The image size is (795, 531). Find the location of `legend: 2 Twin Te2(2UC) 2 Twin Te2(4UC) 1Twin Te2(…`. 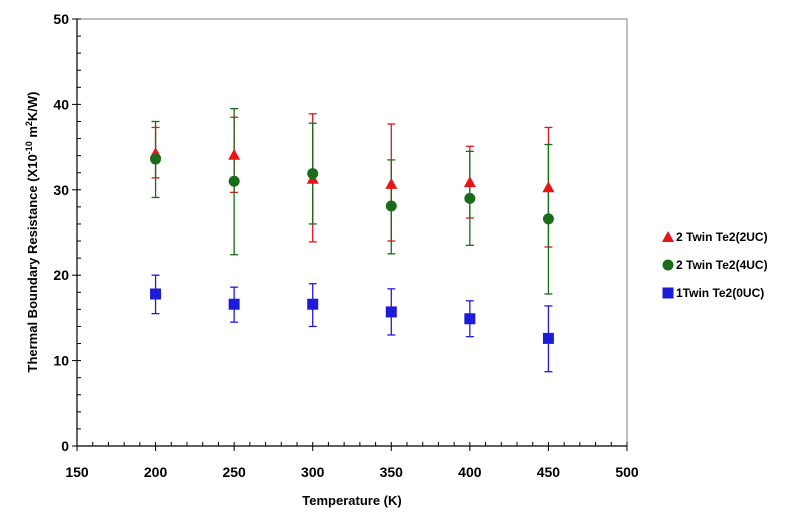

legend: 2 Twin Te2(2UC) 2 Twin Te2(4UC) 1Twin Te2(… is located at coordinates (715, 265).